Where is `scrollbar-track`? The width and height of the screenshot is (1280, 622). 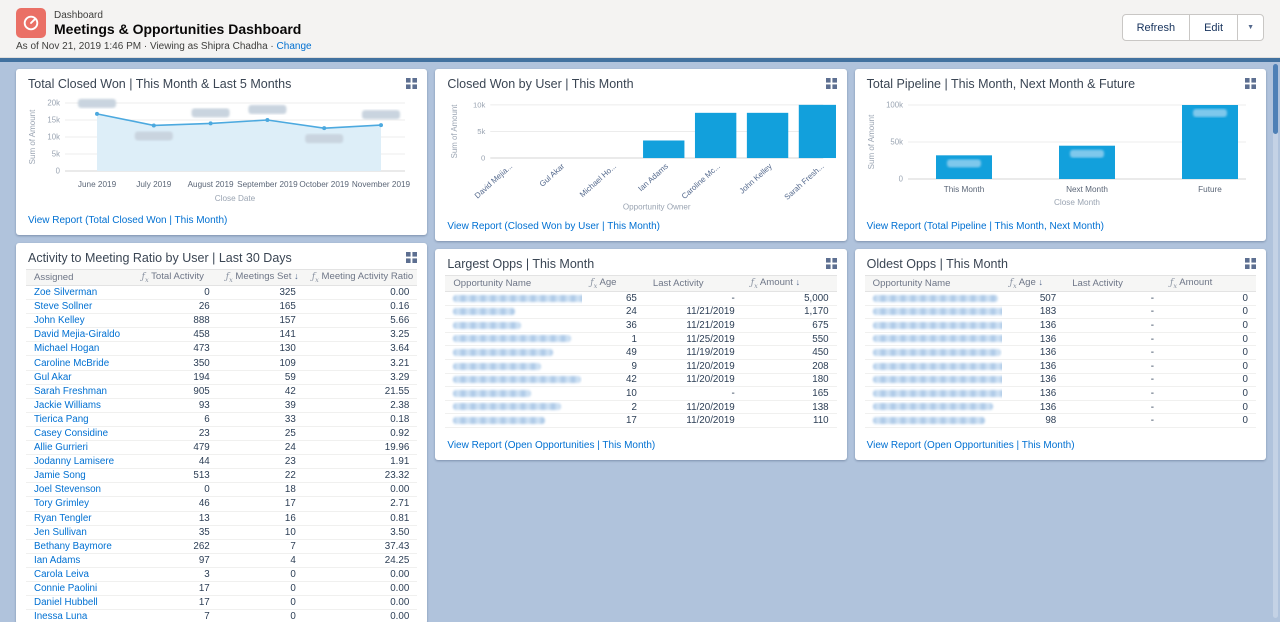 scrollbar-track is located at coordinates (1275, 341).